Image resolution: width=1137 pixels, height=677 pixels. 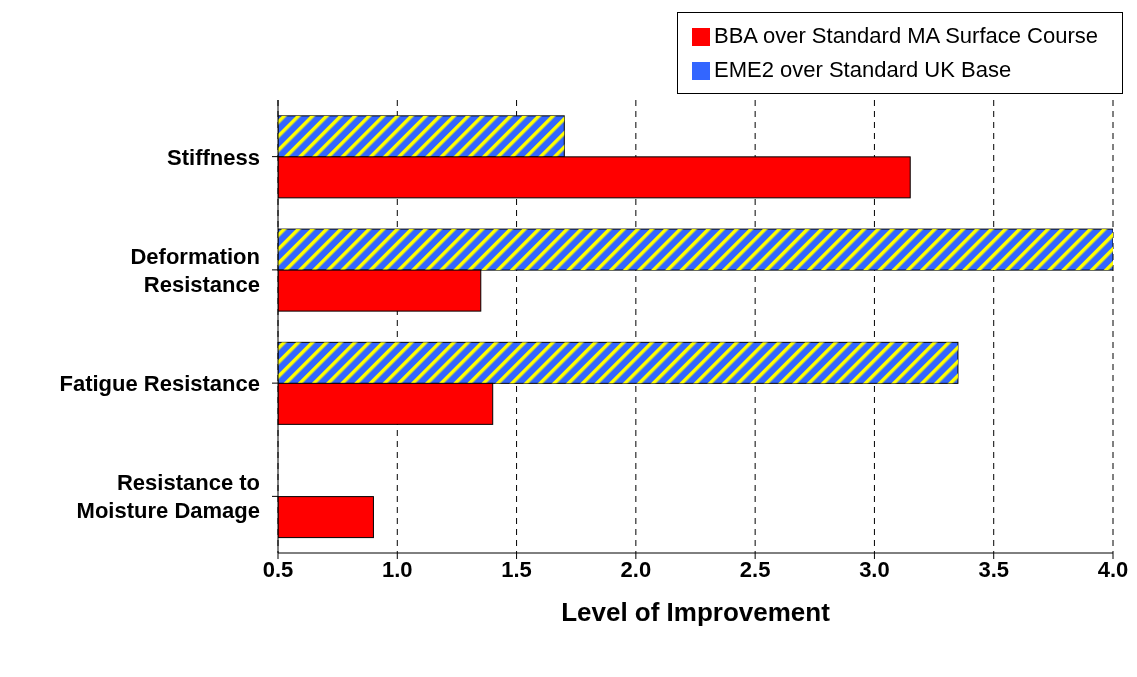 What do you see at coordinates (994, 569) in the screenshot?
I see `x-tick-label: 3.5` at bounding box center [994, 569].